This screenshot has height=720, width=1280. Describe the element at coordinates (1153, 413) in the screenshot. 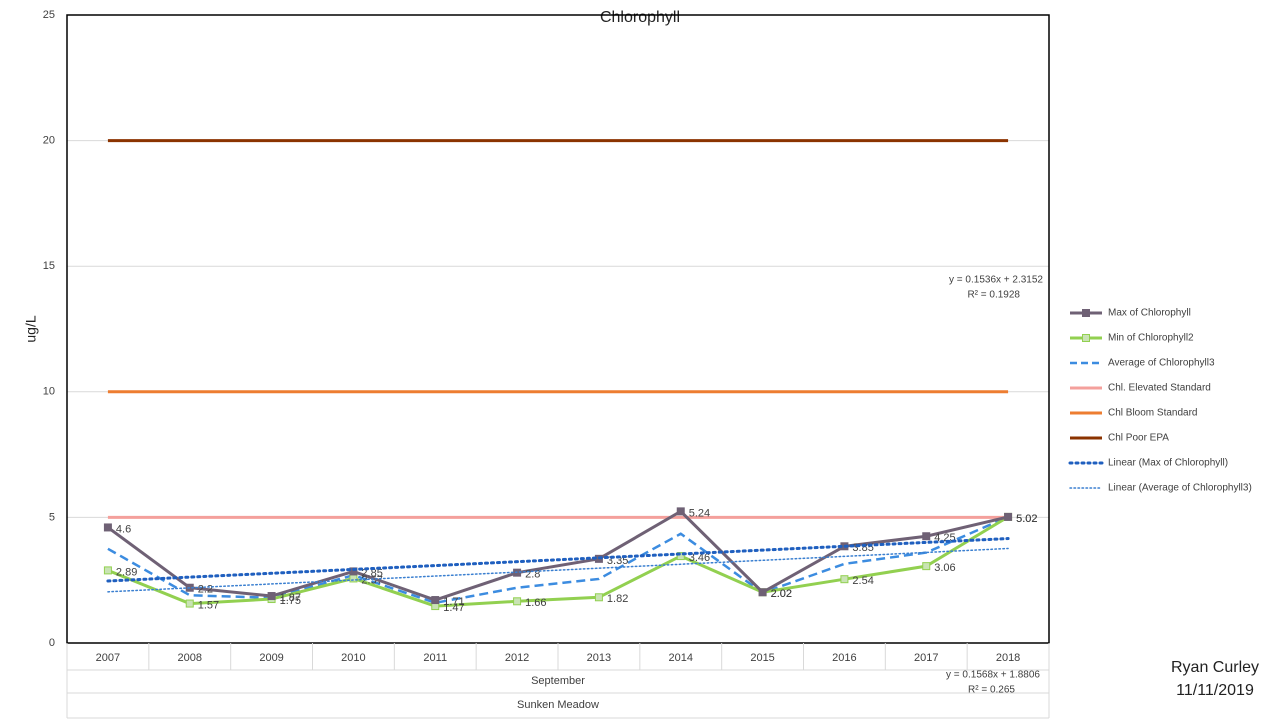

I see `legend-label: Chl Bloom Standard` at that location.